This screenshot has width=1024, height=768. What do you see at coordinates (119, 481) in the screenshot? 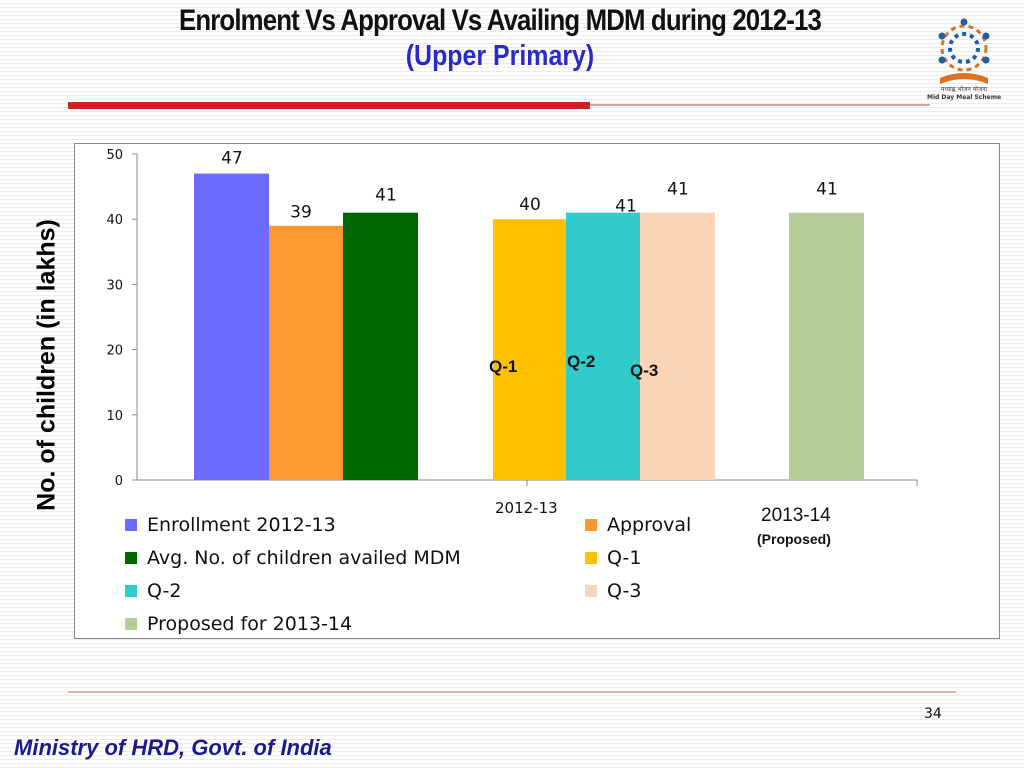
I see `y-tick-label-0: 0` at bounding box center [119, 481].